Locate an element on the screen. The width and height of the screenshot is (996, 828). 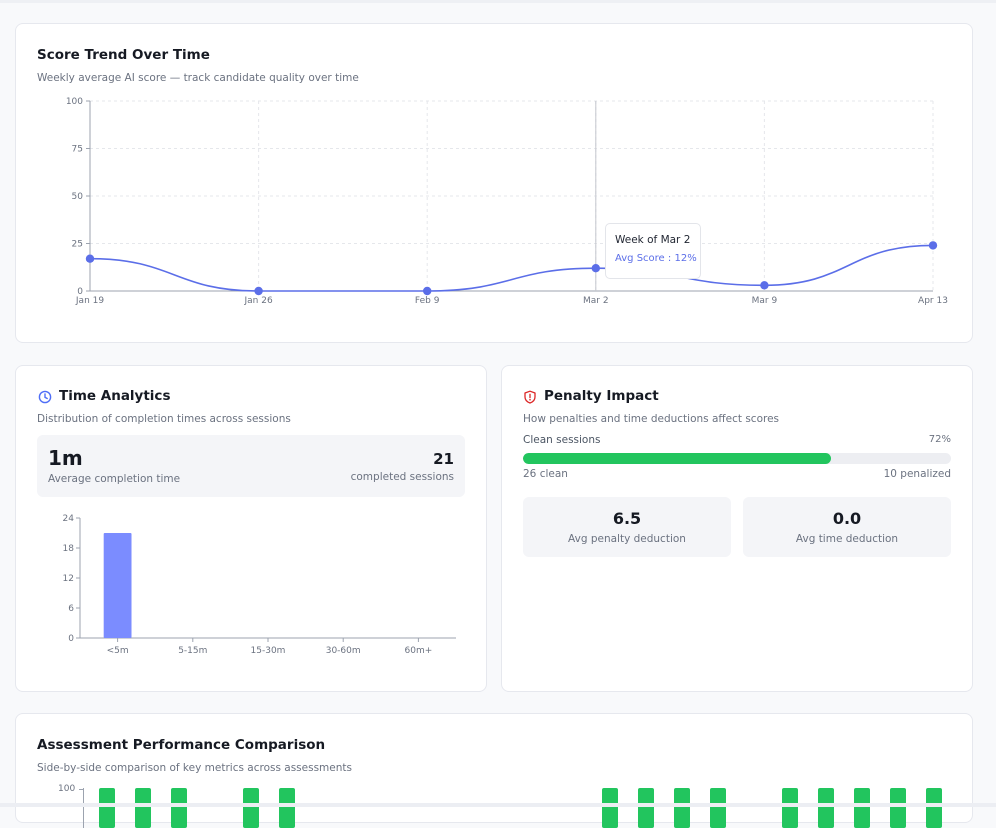
trend-xtick-label: Mar 9 is located at coordinates (765, 301).